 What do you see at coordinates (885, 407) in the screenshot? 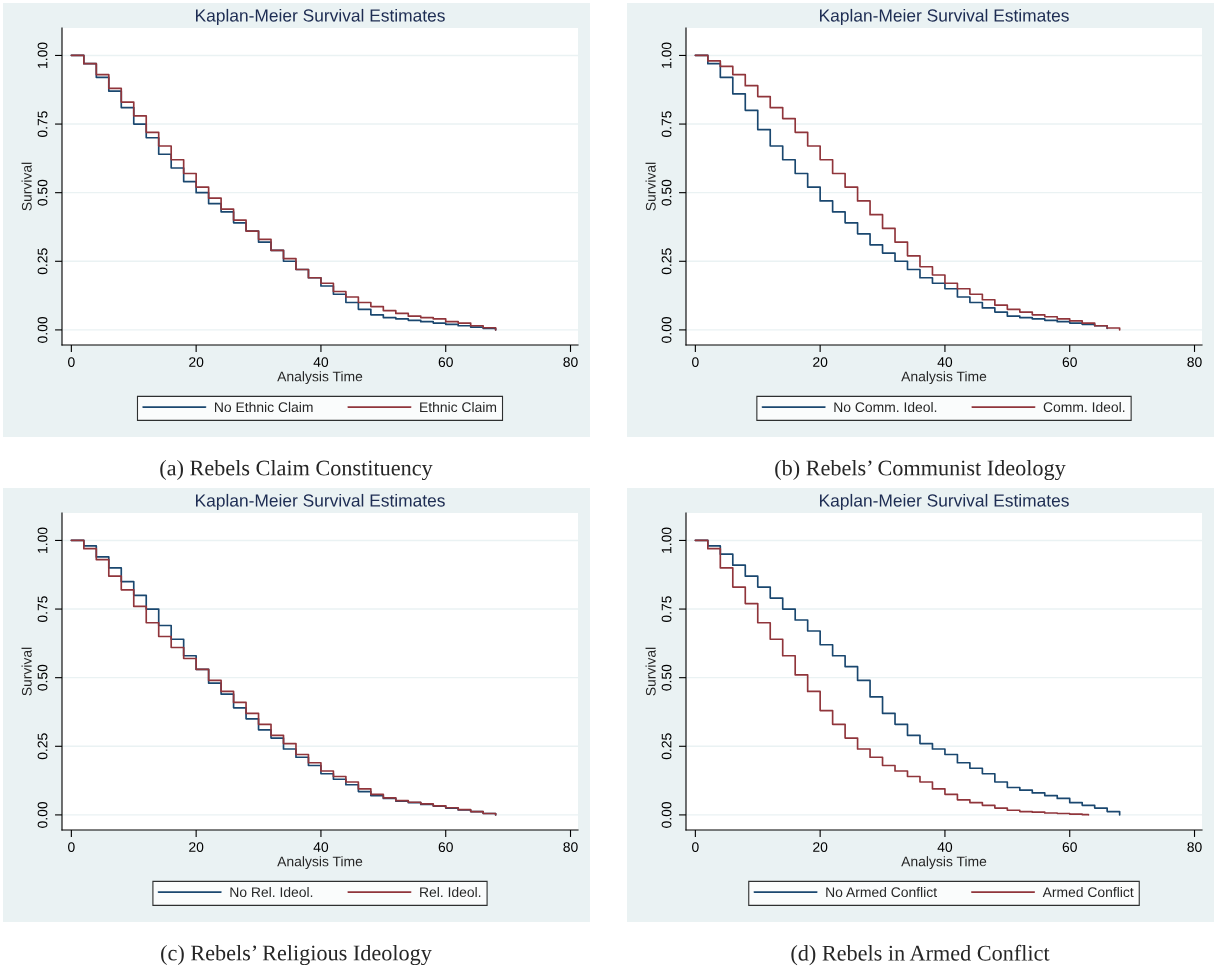
I see `legend-label: No Comm. Ideol.` at bounding box center [885, 407].